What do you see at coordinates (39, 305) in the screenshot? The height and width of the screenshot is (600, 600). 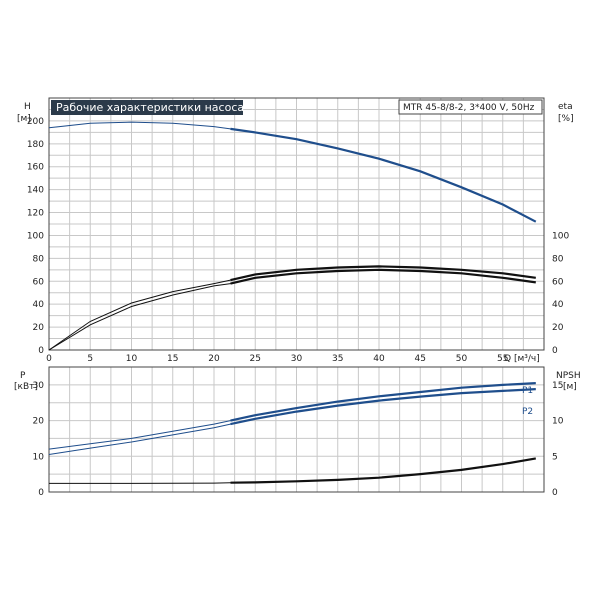 I see `upper-left-tick-label: 40` at bounding box center [39, 305].